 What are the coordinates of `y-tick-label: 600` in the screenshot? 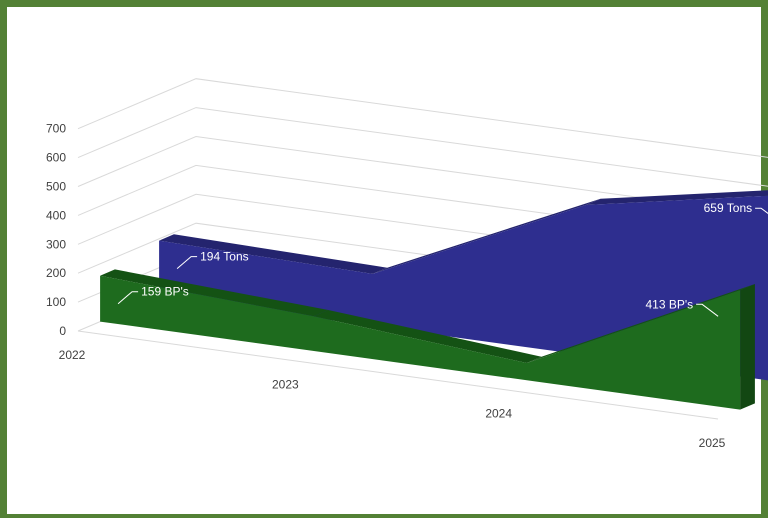 It's located at (56, 158).